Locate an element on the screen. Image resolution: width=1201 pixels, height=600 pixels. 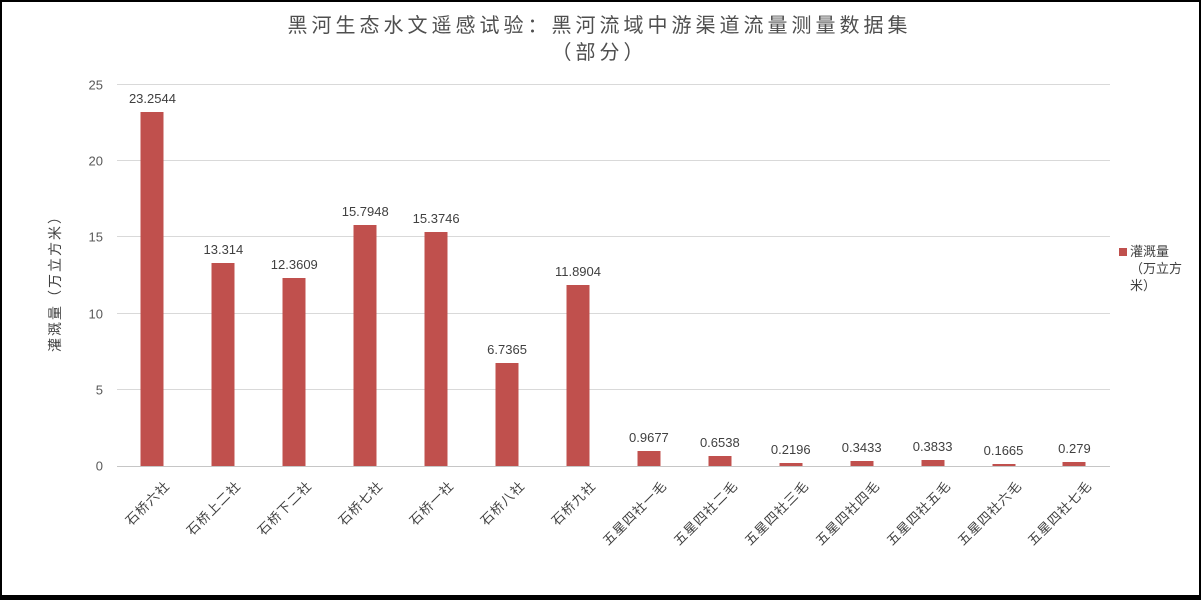
bar-value-label: 23.2544 is located at coordinates (152, 98).